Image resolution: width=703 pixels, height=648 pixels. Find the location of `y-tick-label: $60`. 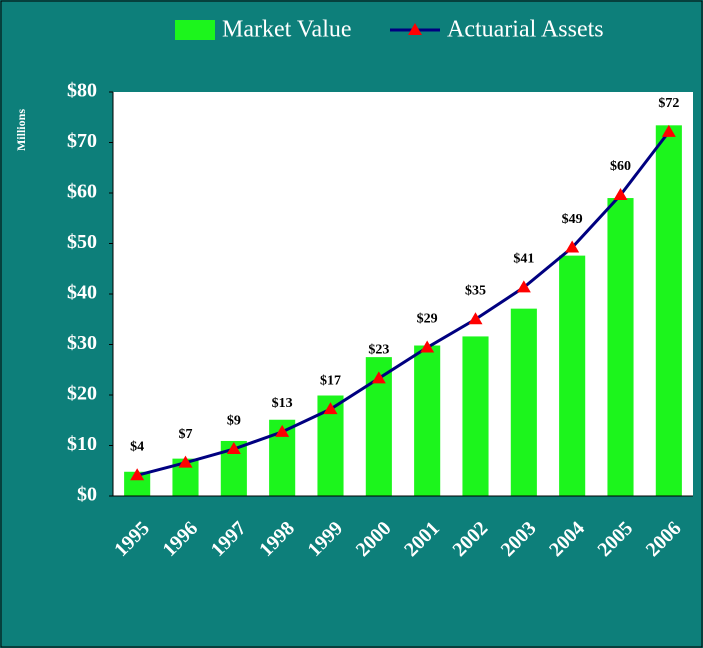

y-tick-label: $60 is located at coordinates (82, 192).